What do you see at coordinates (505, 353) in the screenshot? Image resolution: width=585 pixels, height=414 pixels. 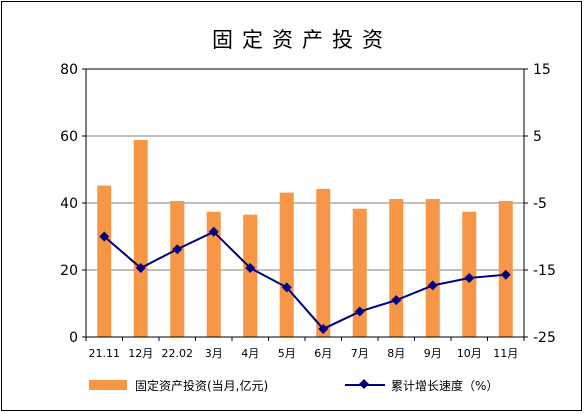 I see `x-tick-label: 11月` at bounding box center [505, 353].